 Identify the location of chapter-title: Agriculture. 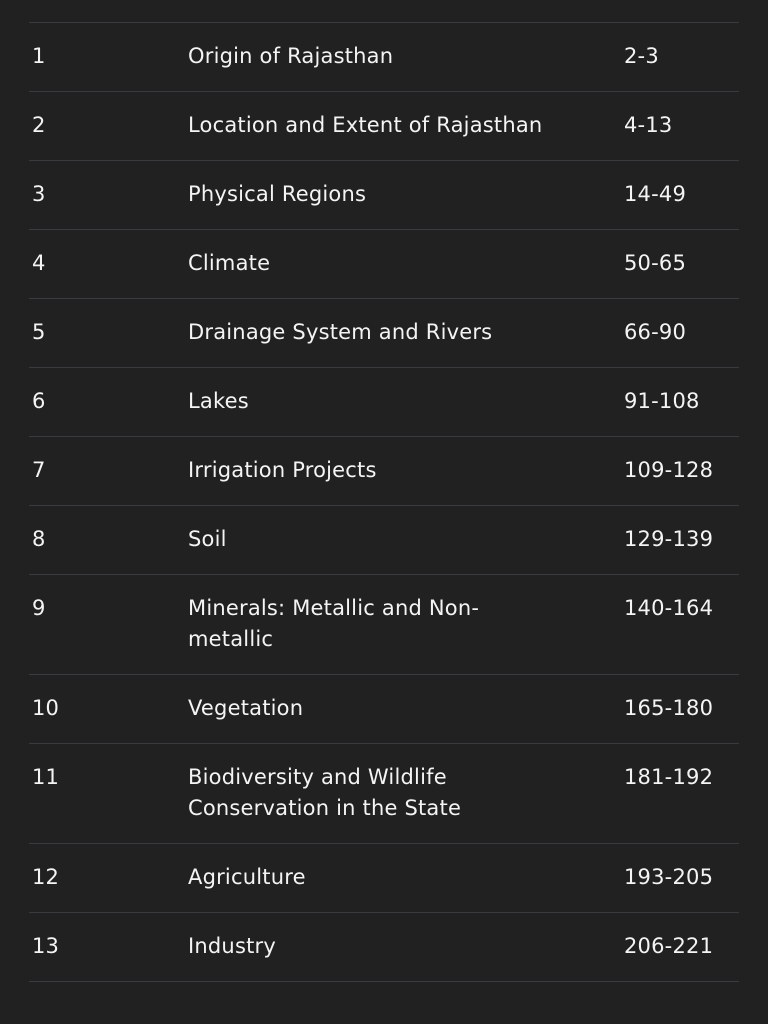
(247, 877).